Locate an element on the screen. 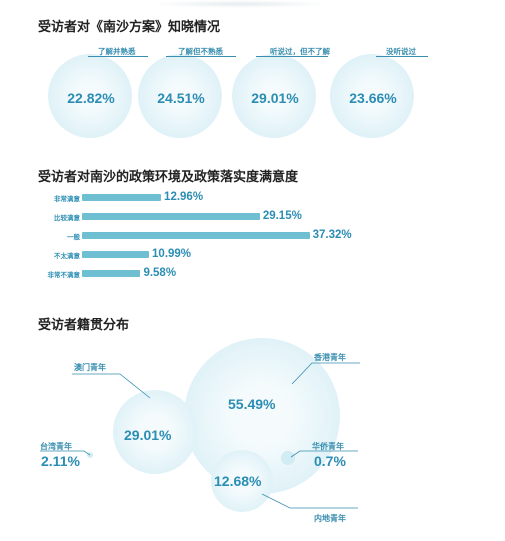 The height and width of the screenshot is (541, 505). awareness-value: 29.01% is located at coordinates (275, 98).